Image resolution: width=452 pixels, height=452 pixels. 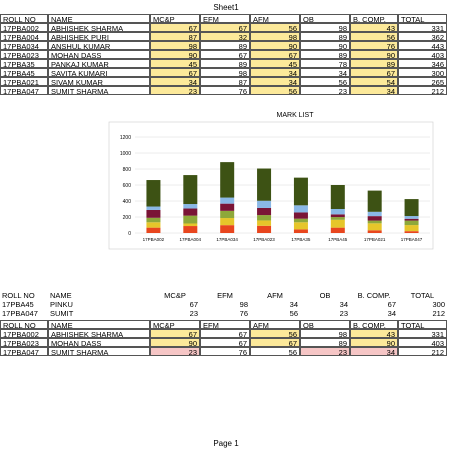 What do you see at coordinates (422, 333) in the screenshot?
I see `table-cell: 331` at bounding box center [422, 333].